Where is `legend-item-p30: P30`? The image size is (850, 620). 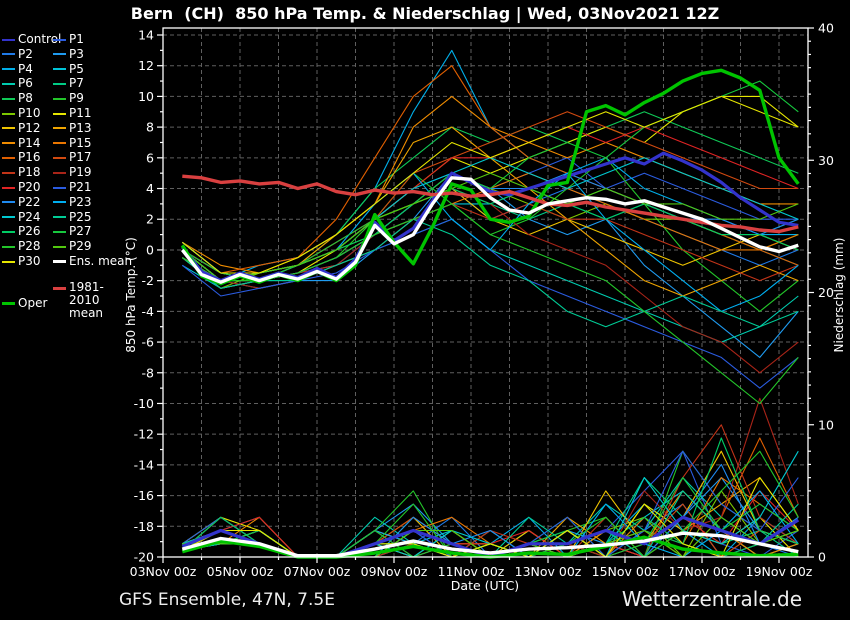 legend-item-p30: P30 is located at coordinates (21, 261).